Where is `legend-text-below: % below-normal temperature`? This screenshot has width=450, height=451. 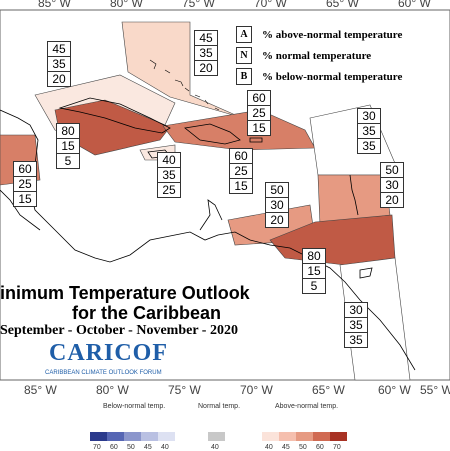 legend-text-below: % below-normal temperature is located at coordinates (332, 76).